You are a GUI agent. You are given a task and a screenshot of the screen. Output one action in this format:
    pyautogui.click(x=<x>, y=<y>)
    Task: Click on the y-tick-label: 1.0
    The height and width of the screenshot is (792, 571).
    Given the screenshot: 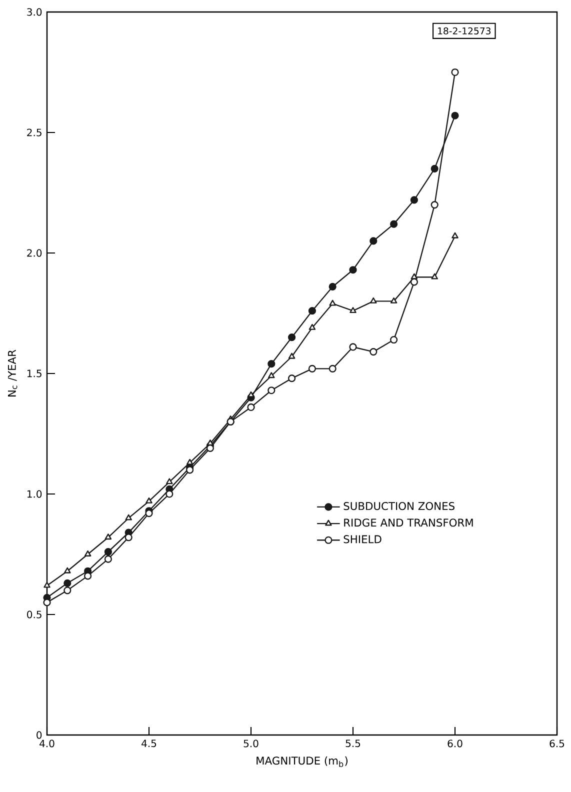 What is the action you would take?
    pyautogui.click(x=34, y=494)
    